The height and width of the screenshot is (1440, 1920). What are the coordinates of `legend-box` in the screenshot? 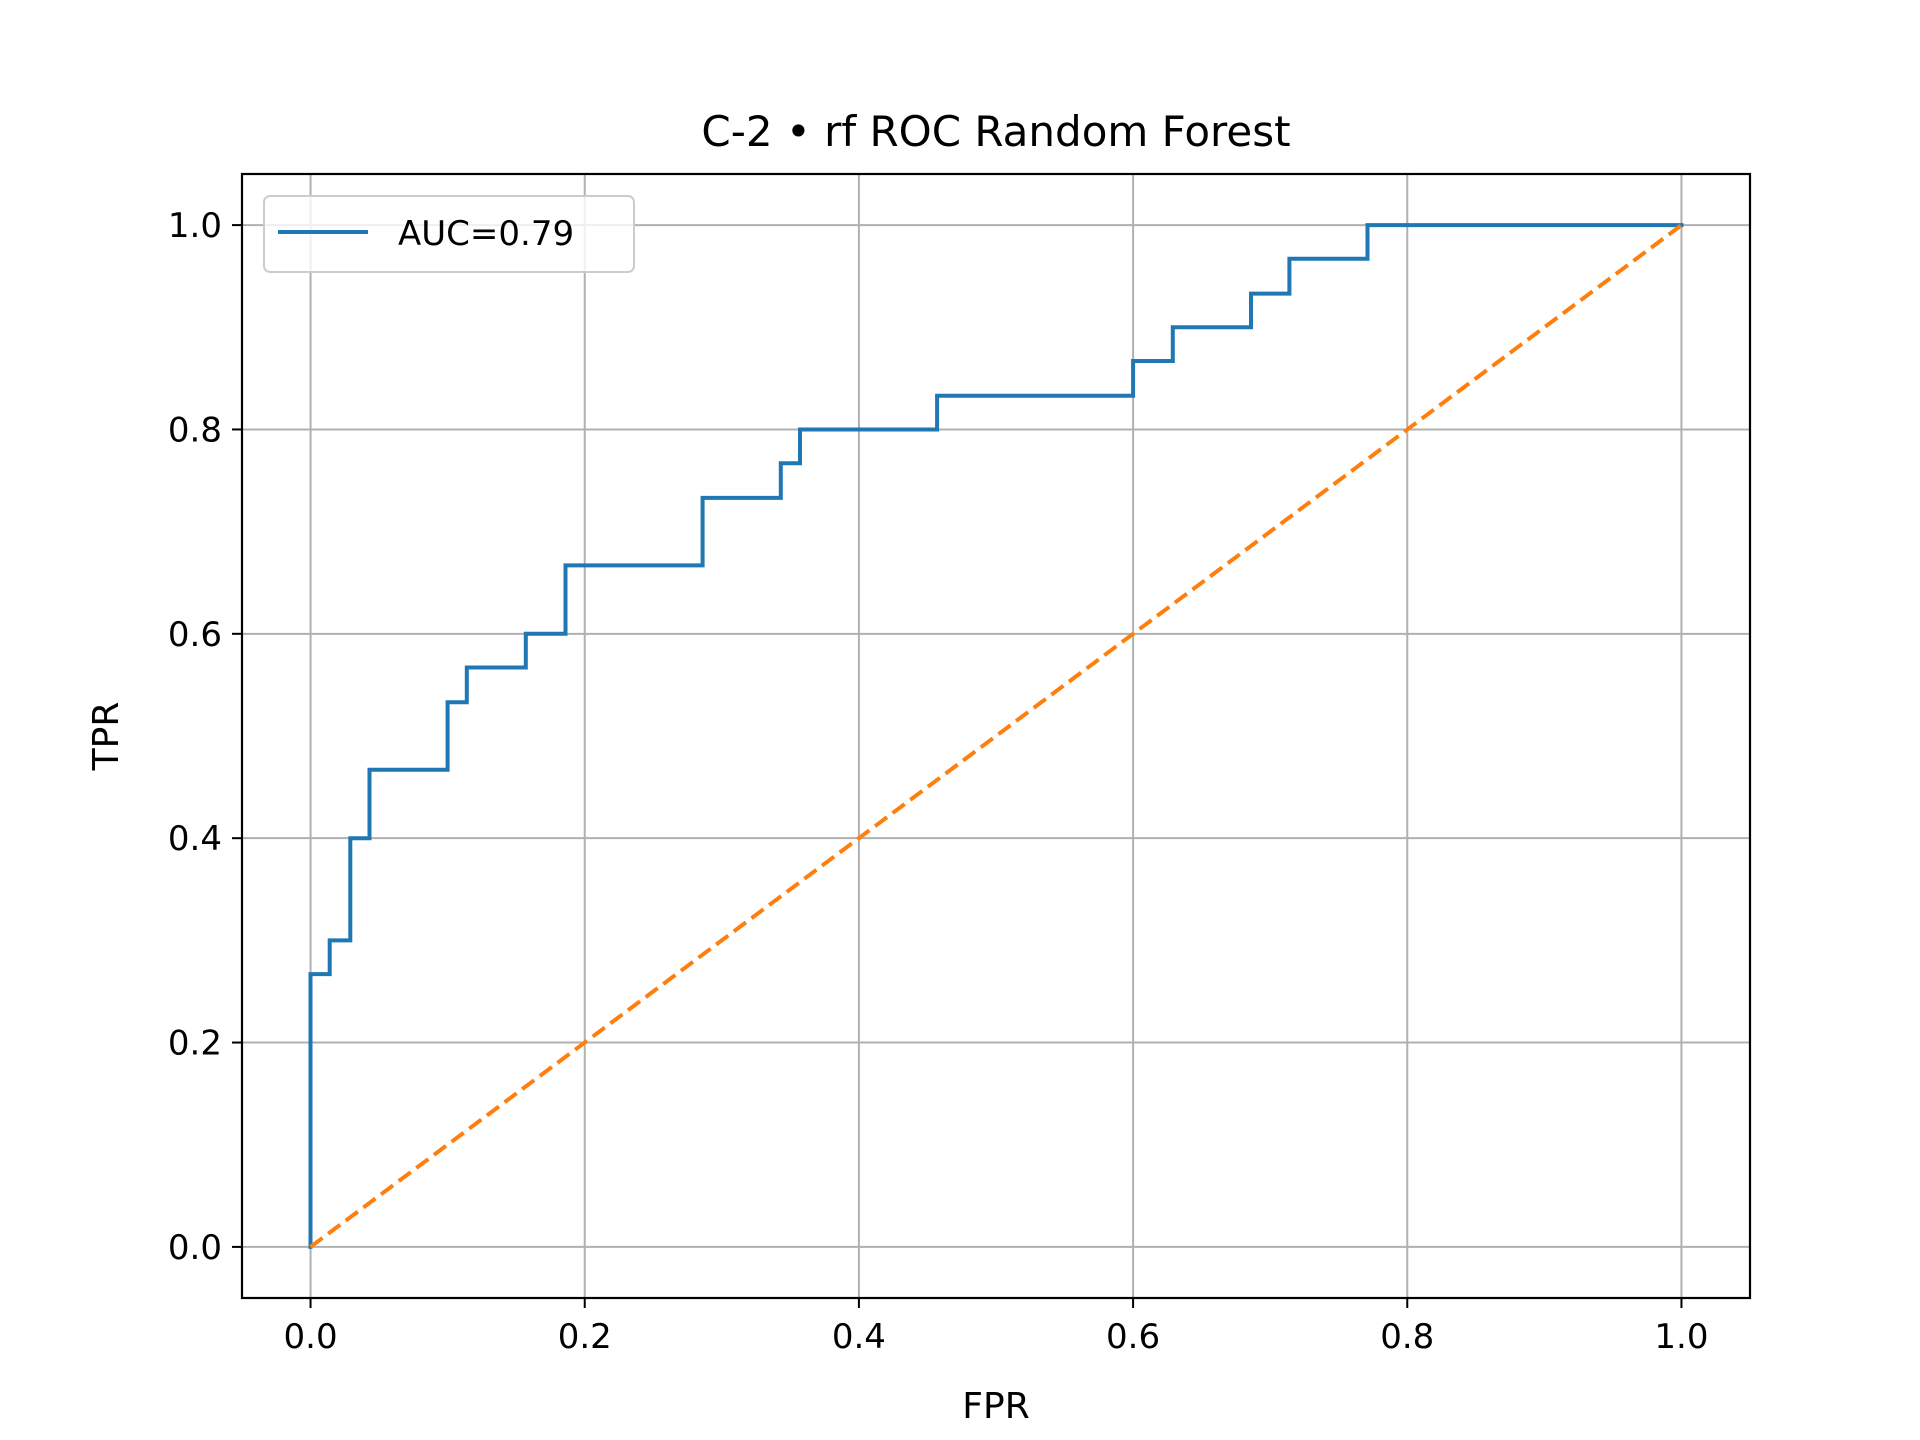 It's located at (449, 234).